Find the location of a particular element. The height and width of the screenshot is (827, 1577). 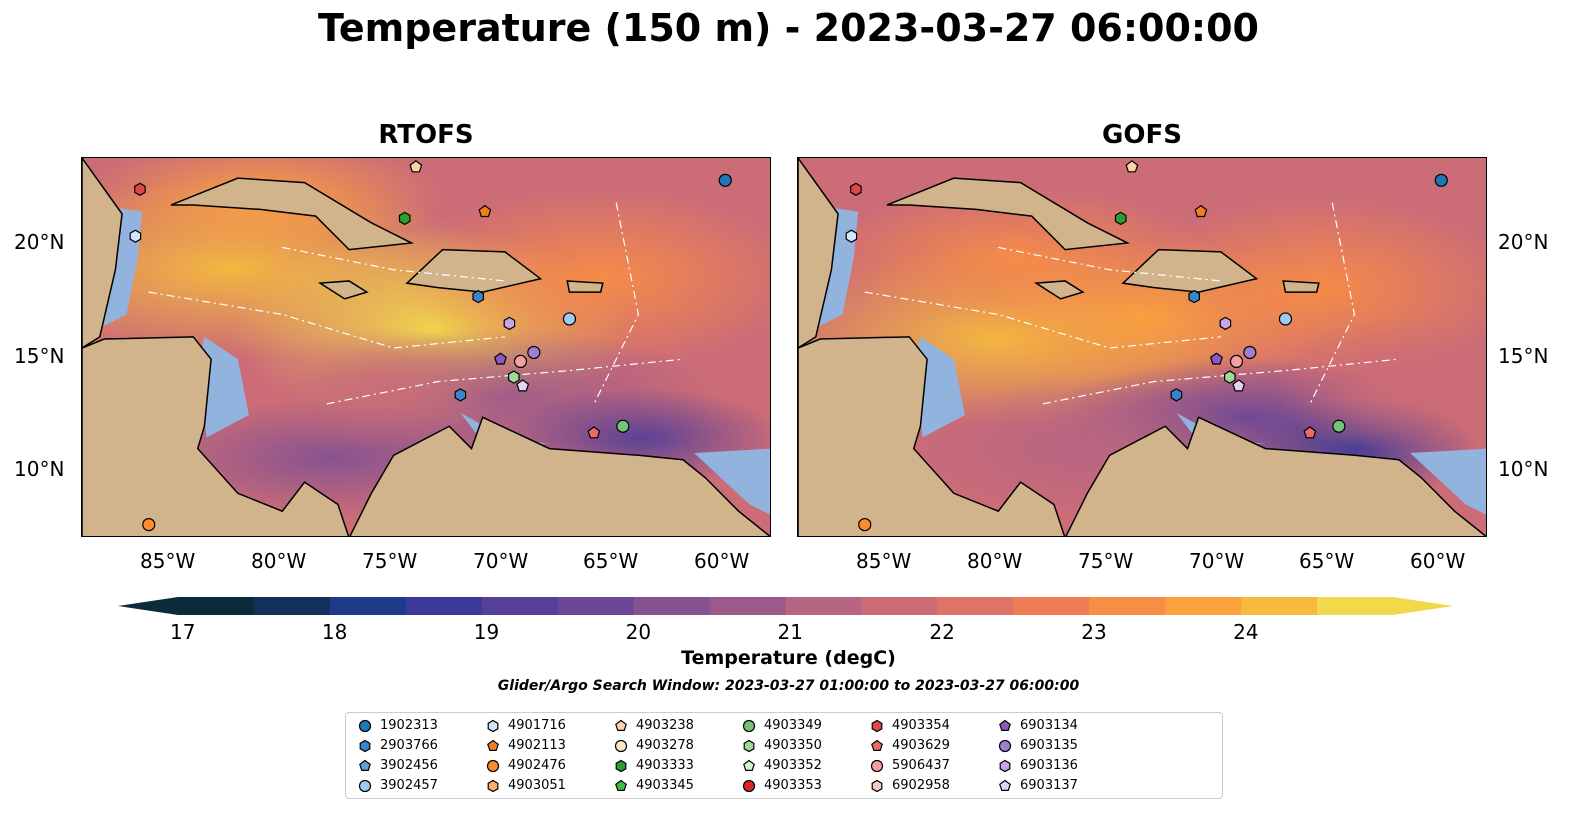

legend-item-4903354: 4903354 is located at coordinates (910, 725).